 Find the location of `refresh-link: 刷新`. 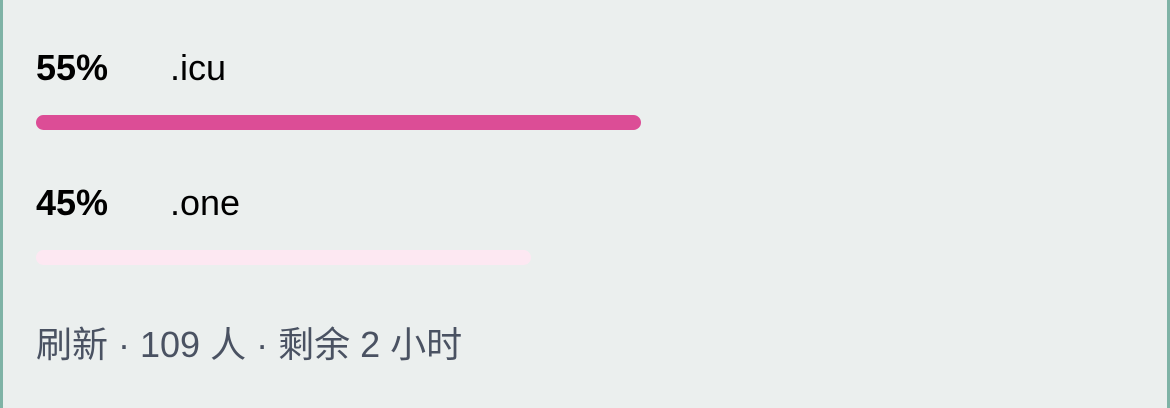

refresh-link: 刷新 is located at coordinates (72, 344).